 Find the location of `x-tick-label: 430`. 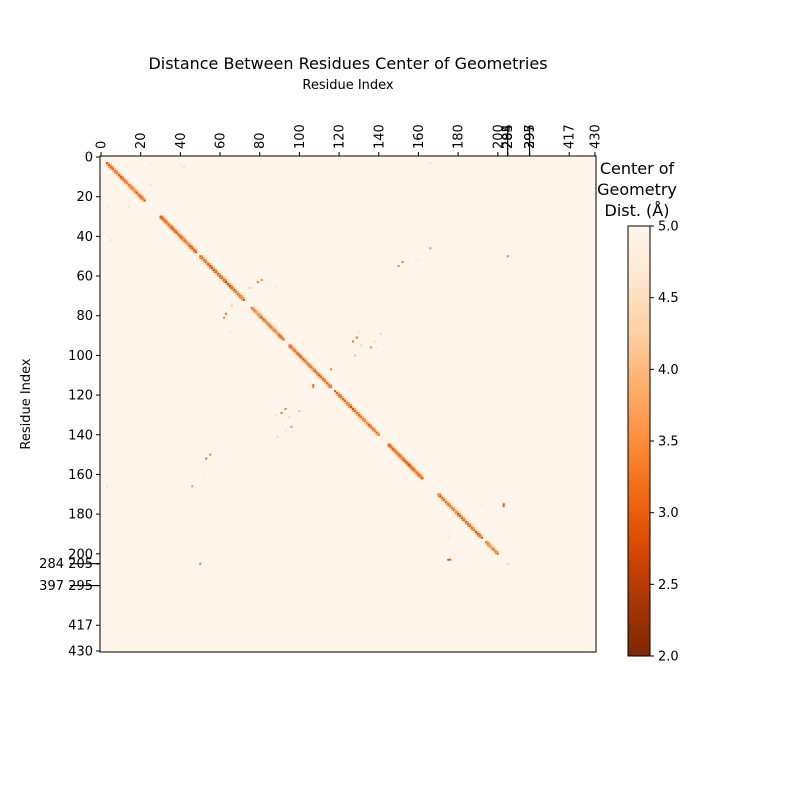

x-tick-label: 430 is located at coordinates (596, 136).